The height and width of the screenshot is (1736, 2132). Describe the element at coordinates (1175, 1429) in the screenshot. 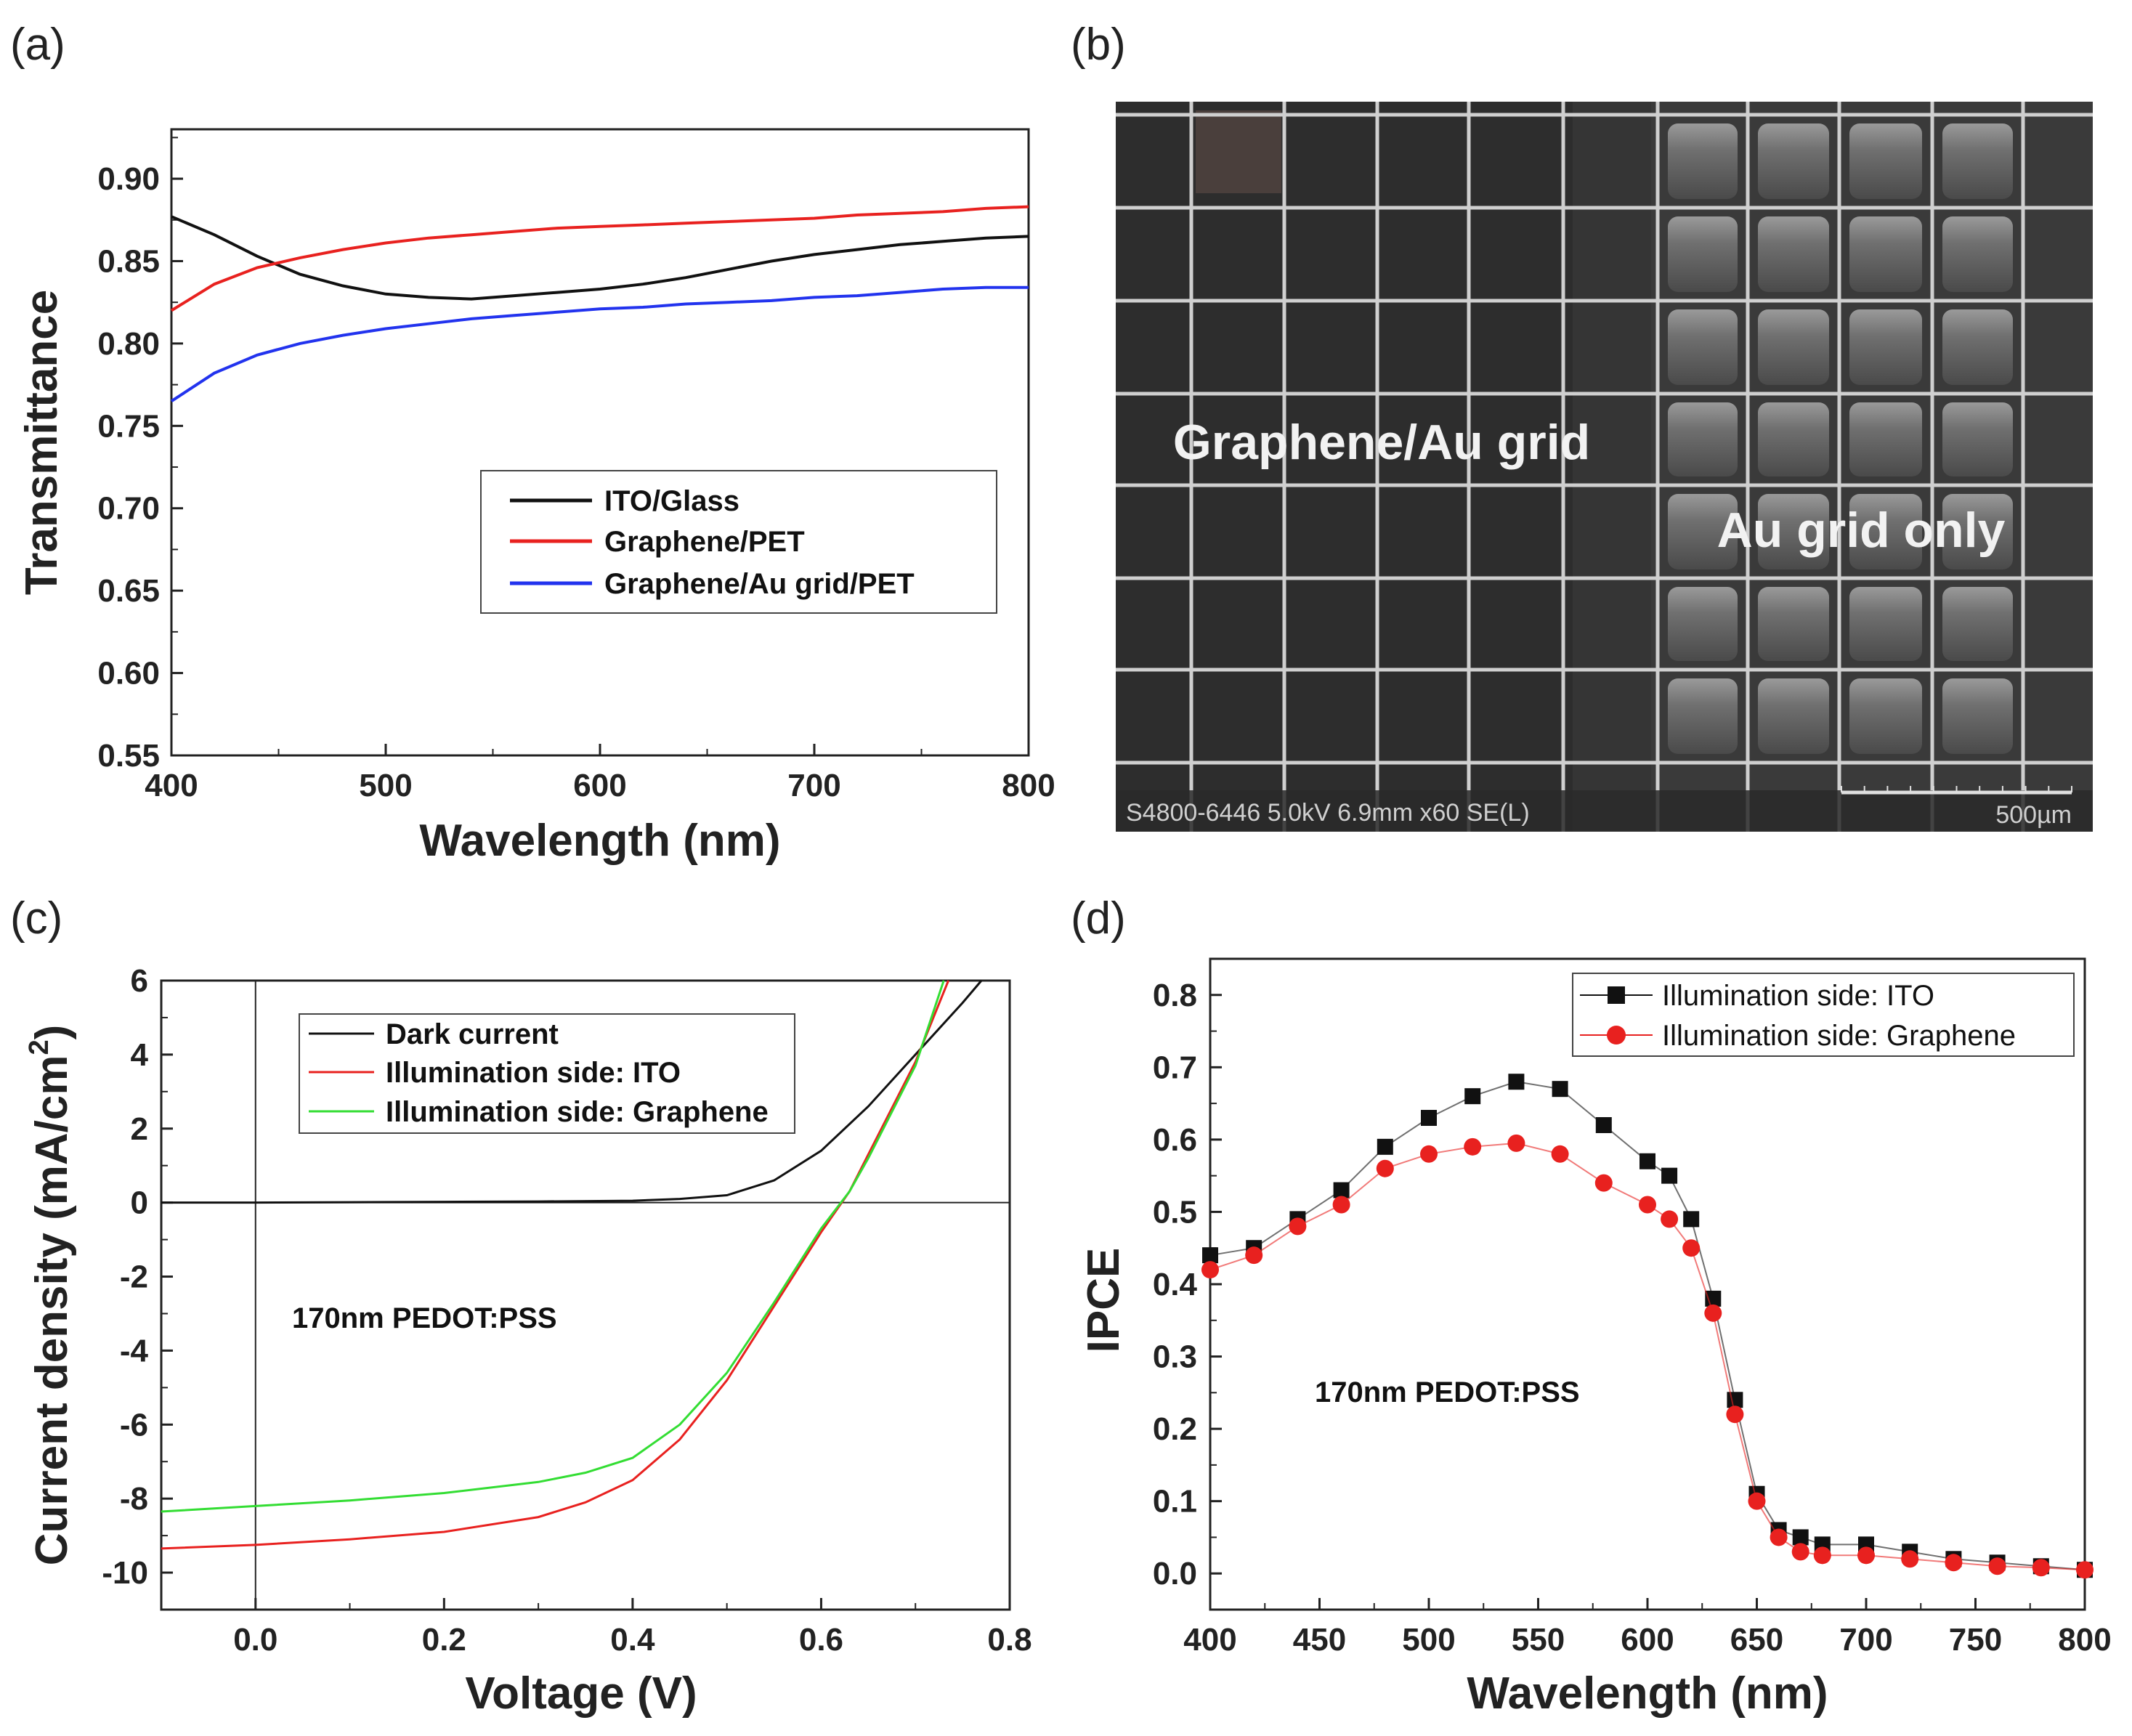

I see `chart-d-ytick-label: 0.2` at that location.